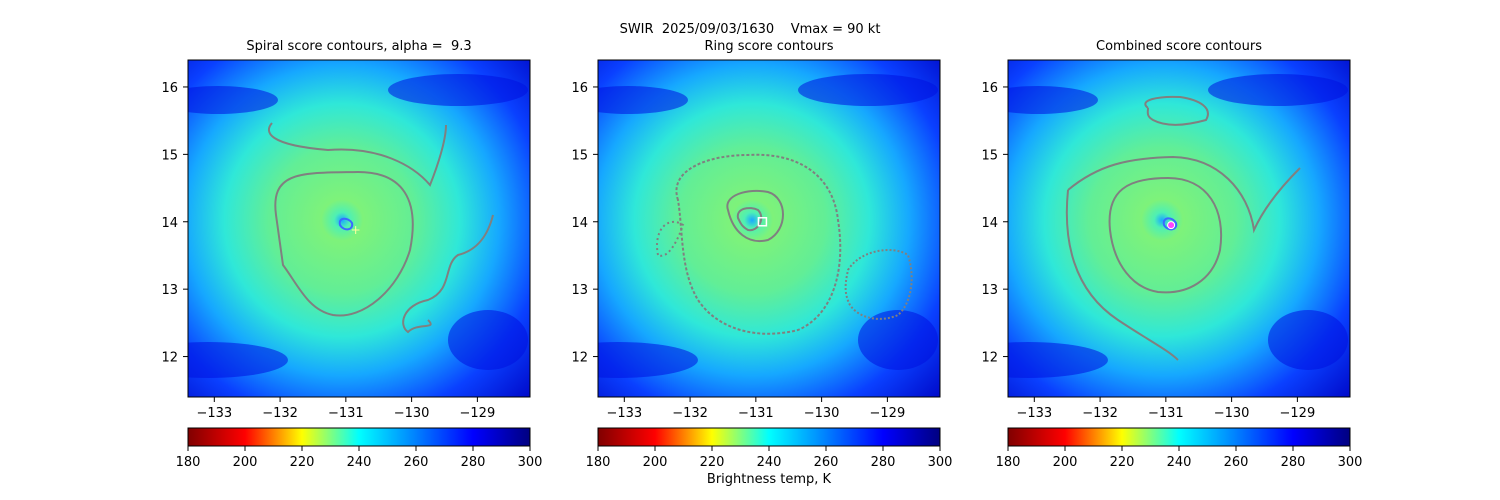 The image size is (1500, 500). I want to click on figure-suptitle: SWIR 2025/09/03/1630 Vmax = 90 kt, so click(750, 30).